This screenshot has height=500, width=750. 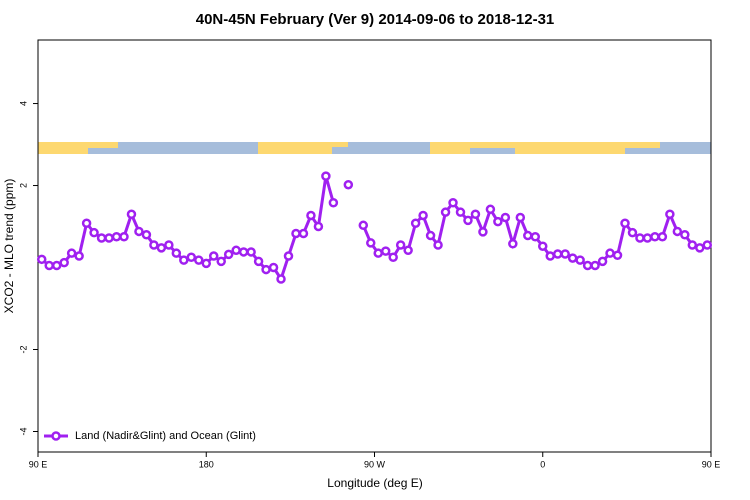 What do you see at coordinates (23, 185) in the screenshot?
I see `y-tick-label: 2` at bounding box center [23, 185].